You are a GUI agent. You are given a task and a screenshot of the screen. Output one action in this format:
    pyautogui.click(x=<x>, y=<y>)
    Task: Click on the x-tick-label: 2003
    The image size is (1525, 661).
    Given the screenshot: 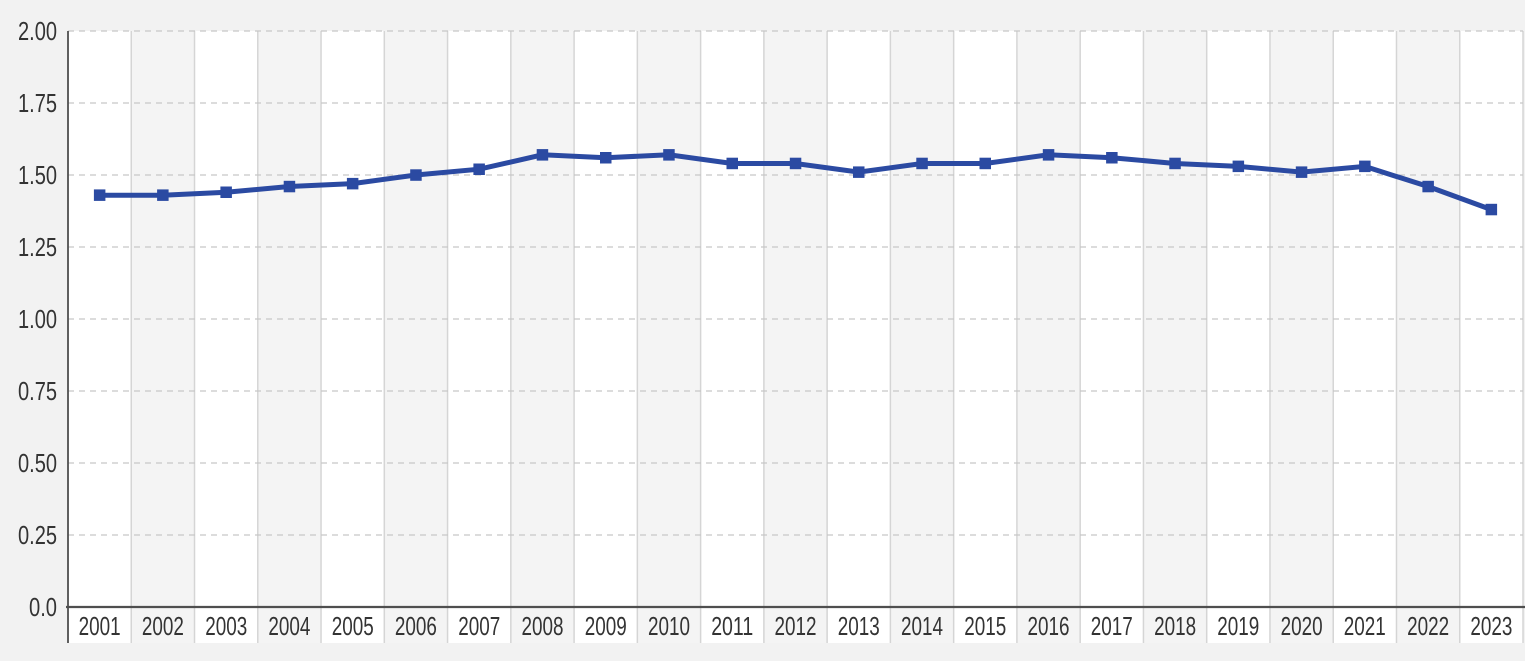 What is the action you would take?
    pyautogui.click(x=226, y=626)
    